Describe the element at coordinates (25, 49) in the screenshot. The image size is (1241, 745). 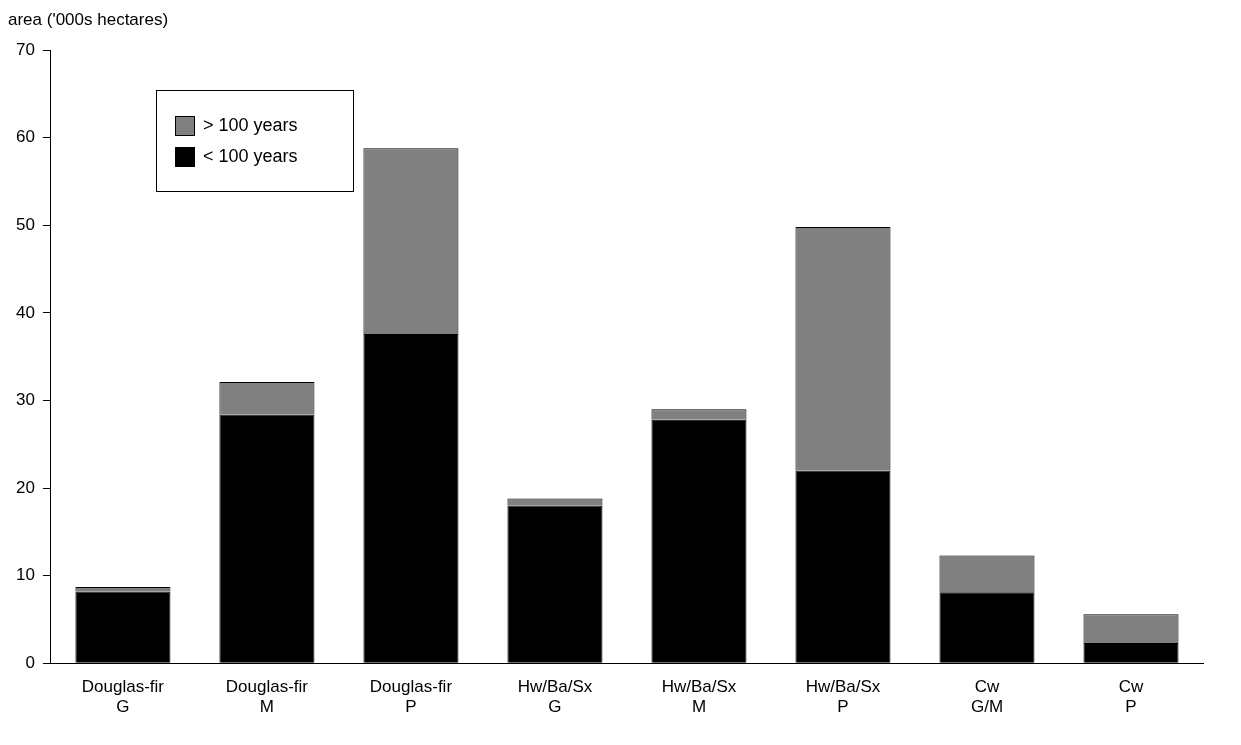
I see `y-tick-label: 70` at that location.